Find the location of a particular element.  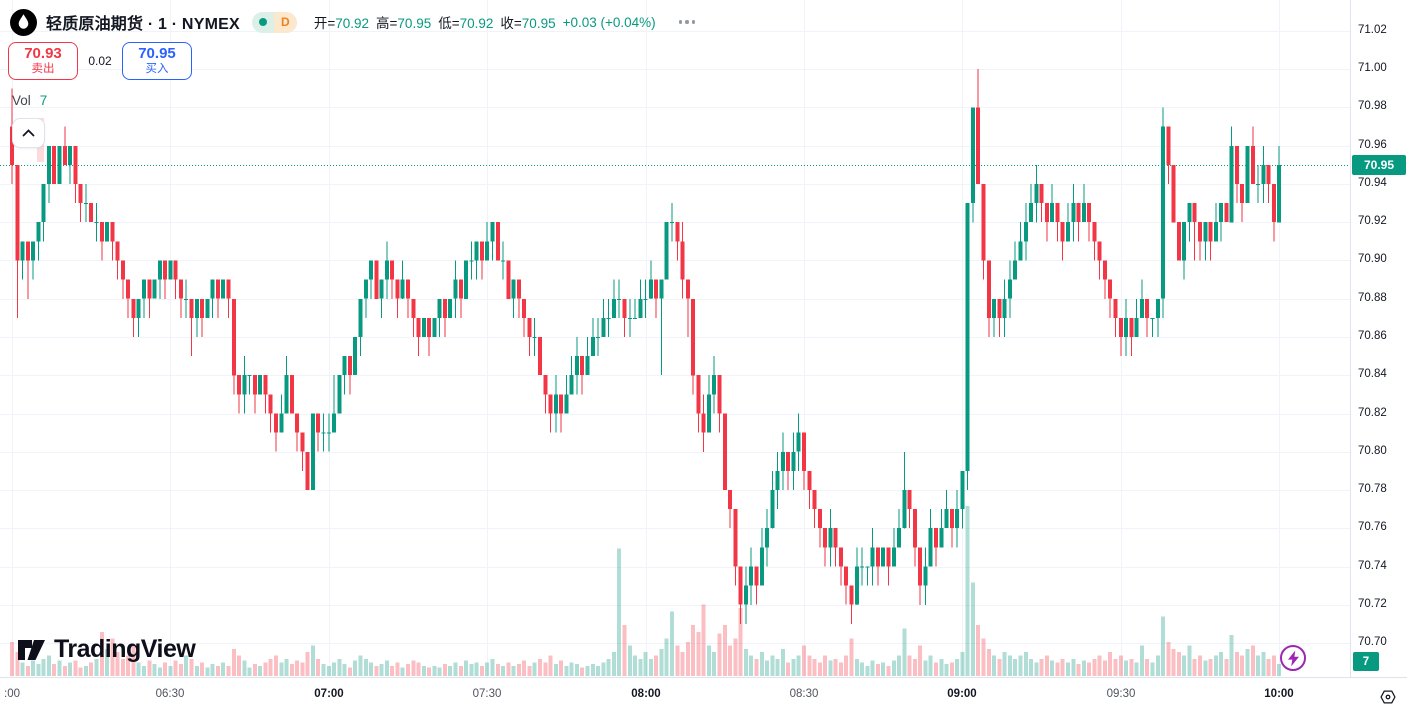

axis-settings-button is located at coordinates (1388, 697).